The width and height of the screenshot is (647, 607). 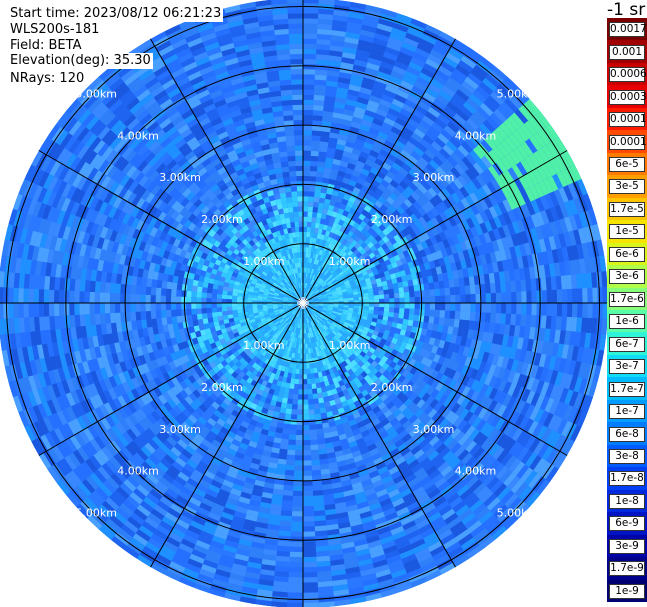 I want to click on colorbar-label: 1e-7, so click(x=627, y=412).